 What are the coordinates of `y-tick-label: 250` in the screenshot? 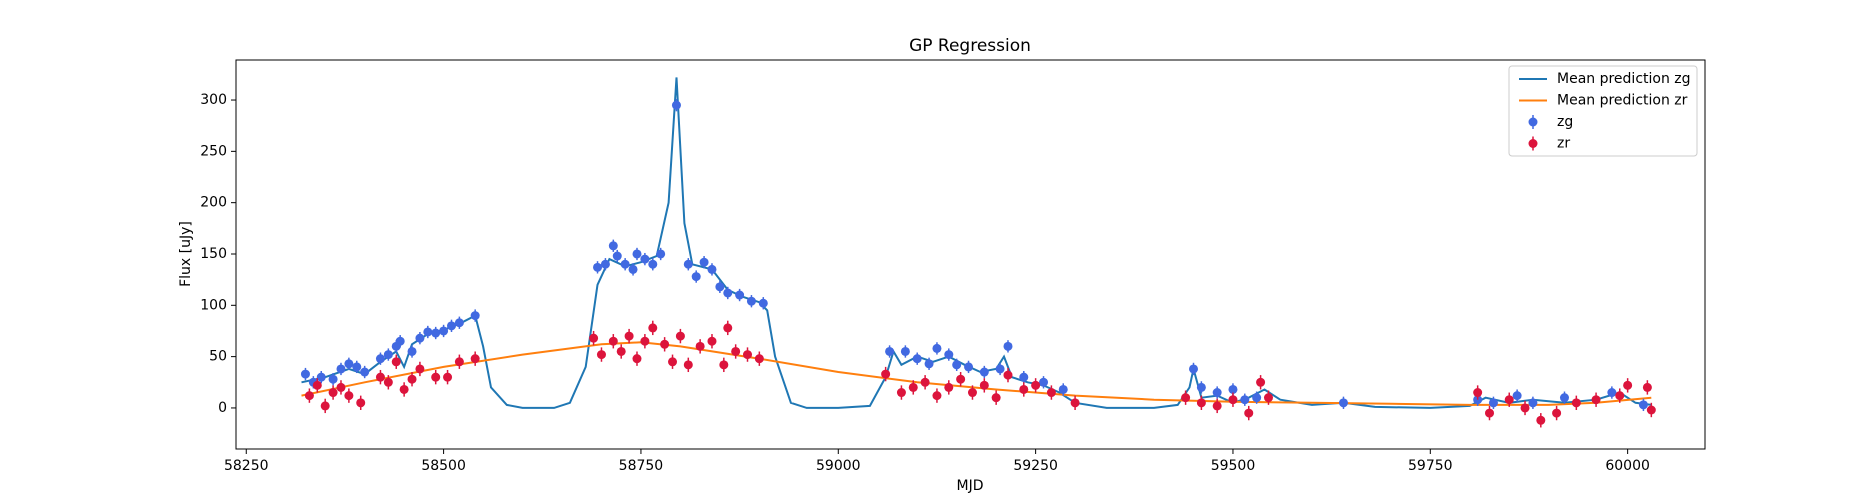 It's located at (213, 151).